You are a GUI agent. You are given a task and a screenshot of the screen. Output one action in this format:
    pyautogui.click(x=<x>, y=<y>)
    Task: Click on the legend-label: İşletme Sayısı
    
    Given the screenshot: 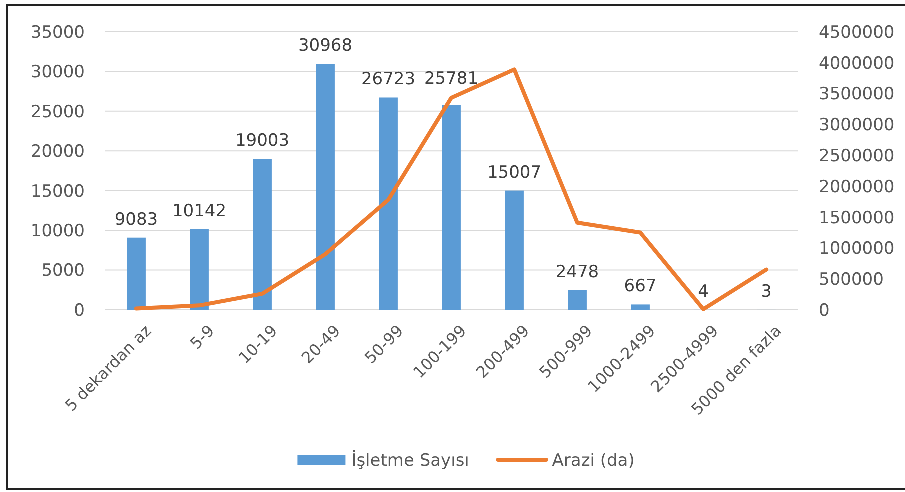 What is the action you would take?
    pyautogui.click(x=411, y=460)
    